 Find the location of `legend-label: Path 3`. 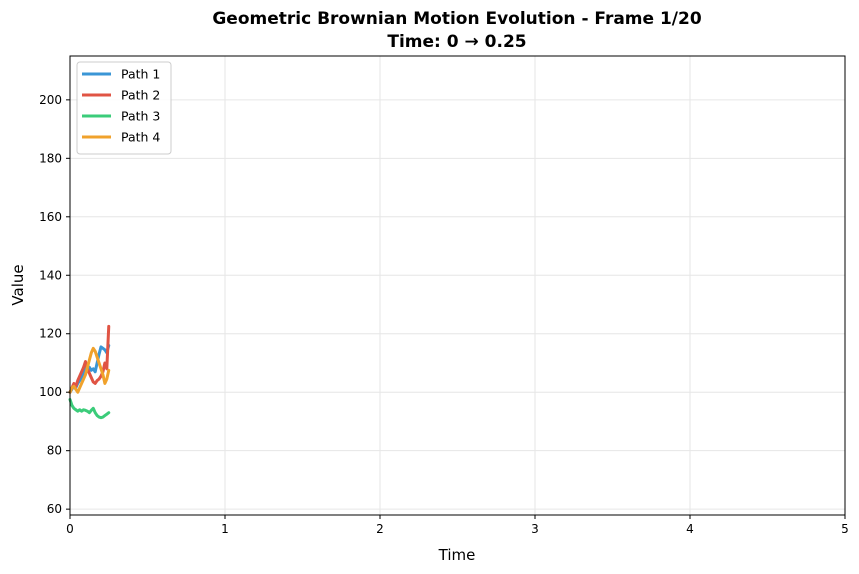

legend-label: Path 3 is located at coordinates (140, 116).